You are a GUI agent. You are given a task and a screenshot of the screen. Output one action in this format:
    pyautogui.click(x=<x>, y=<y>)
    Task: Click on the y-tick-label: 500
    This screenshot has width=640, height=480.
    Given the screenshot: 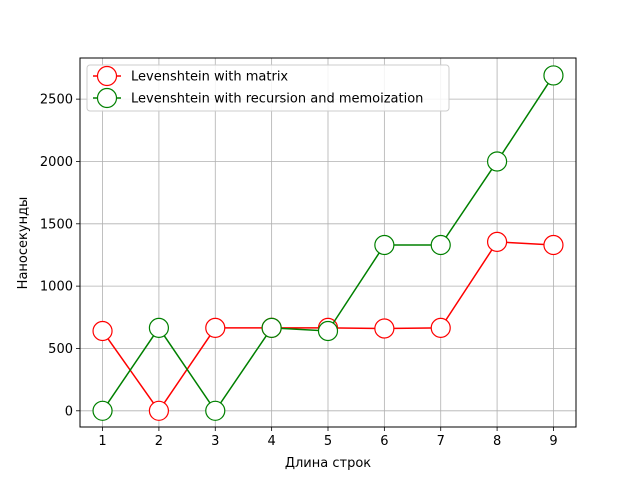 What is the action you would take?
    pyautogui.click(x=60, y=349)
    